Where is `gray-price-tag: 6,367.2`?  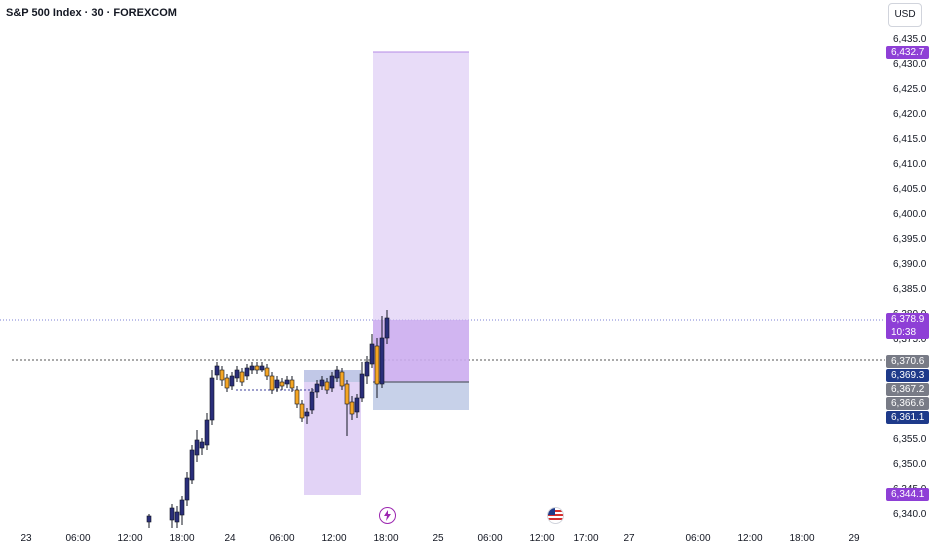
gray-price-tag: 6,367.2 is located at coordinates (907, 389).